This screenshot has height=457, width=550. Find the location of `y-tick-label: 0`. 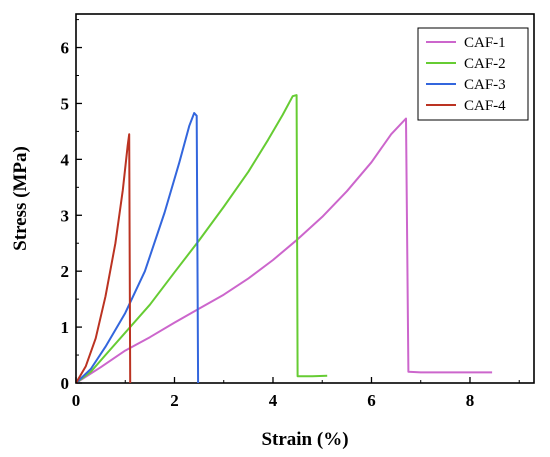

y-tick-label: 0 is located at coordinates (65, 383).